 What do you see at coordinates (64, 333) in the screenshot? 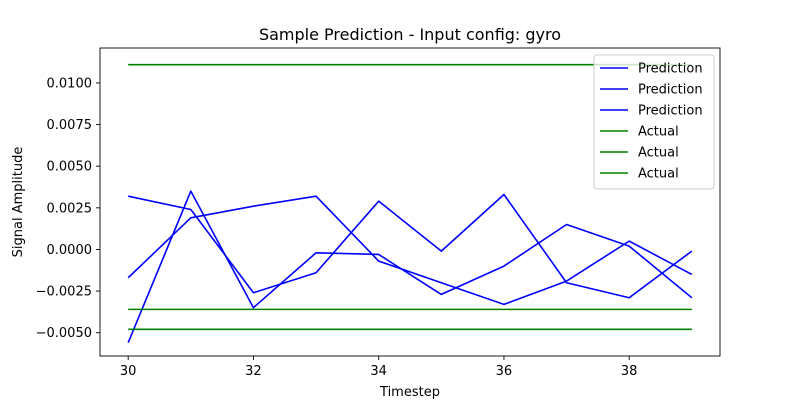
I see `y-tick-label: −0.0050` at bounding box center [64, 333].